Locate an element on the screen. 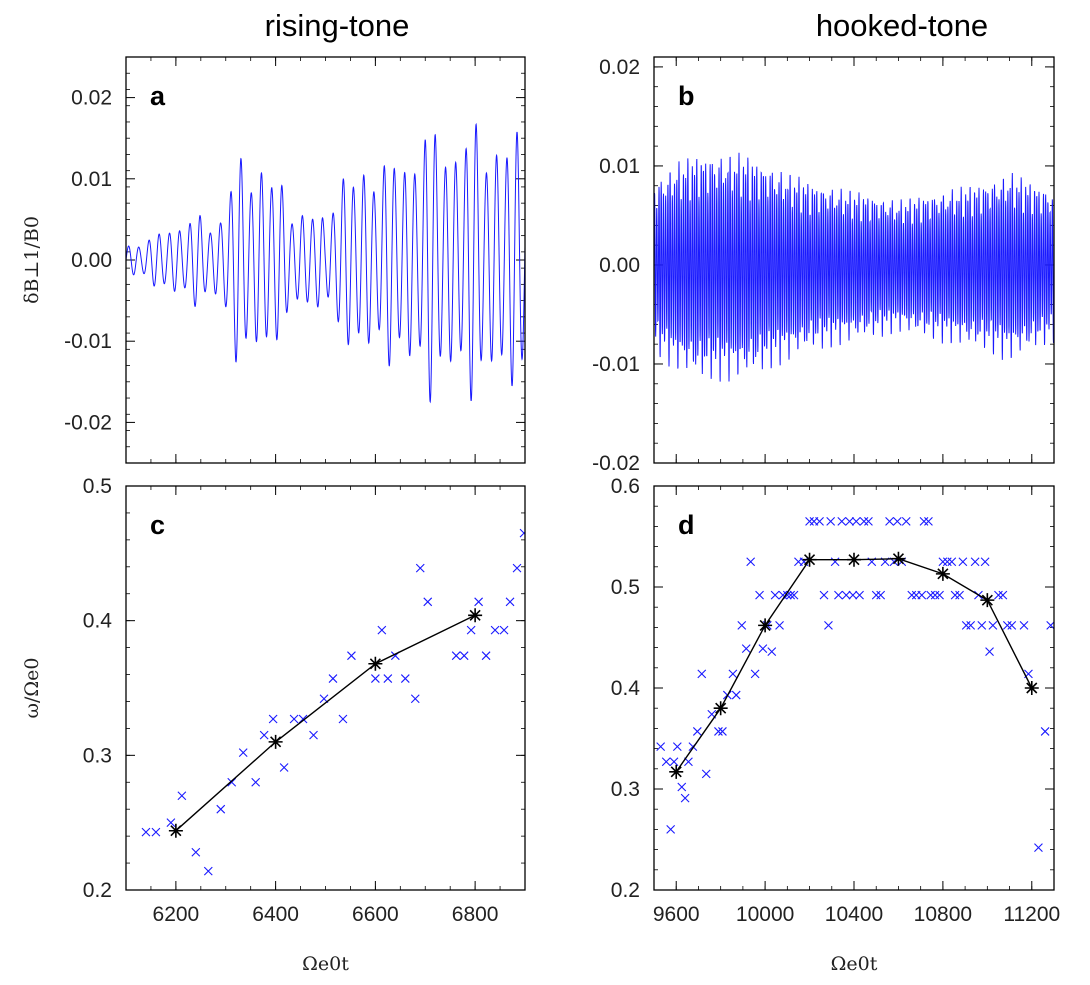  y-tick-label: -0.01 is located at coordinates (616, 364).